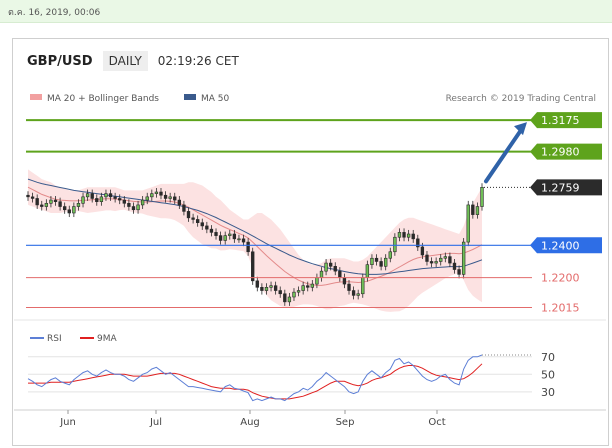 This screenshot has width=612, height=448. Describe the element at coordinates (107, 339) in the screenshot. I see `rsi-ma-legend-label: 9MA` at that location.